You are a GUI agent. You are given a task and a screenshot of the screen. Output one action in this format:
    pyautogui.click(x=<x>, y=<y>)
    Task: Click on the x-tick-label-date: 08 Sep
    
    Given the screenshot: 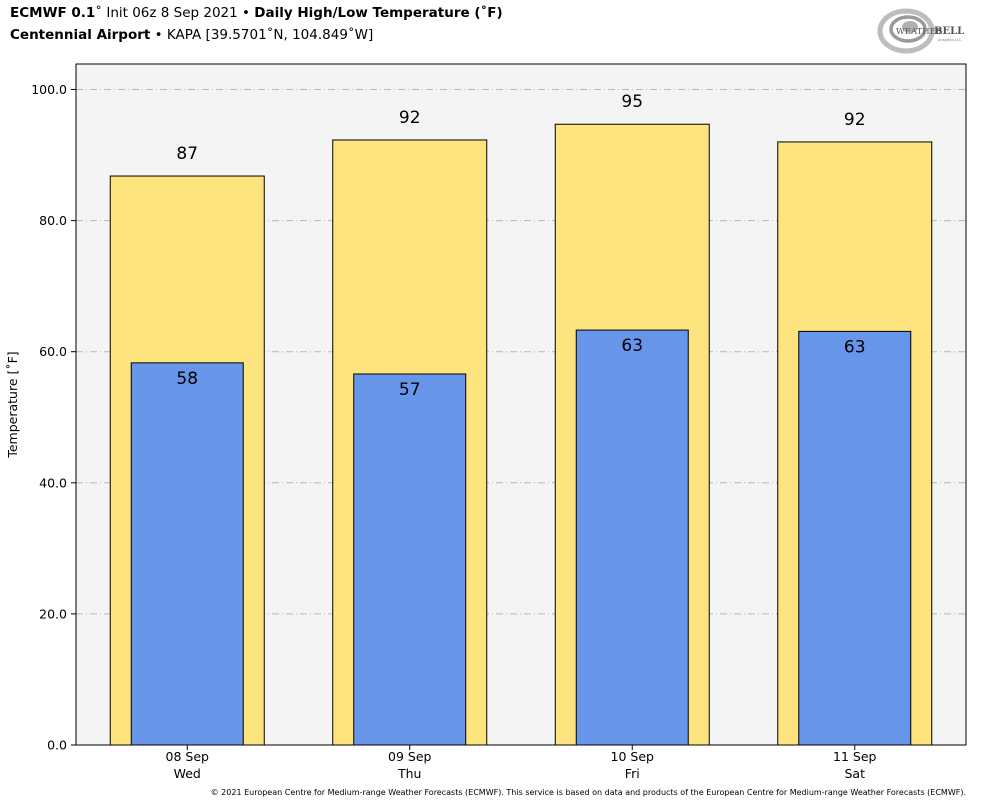 What is the action you would take?
    pyautogui.click(x=188, y=756)
    